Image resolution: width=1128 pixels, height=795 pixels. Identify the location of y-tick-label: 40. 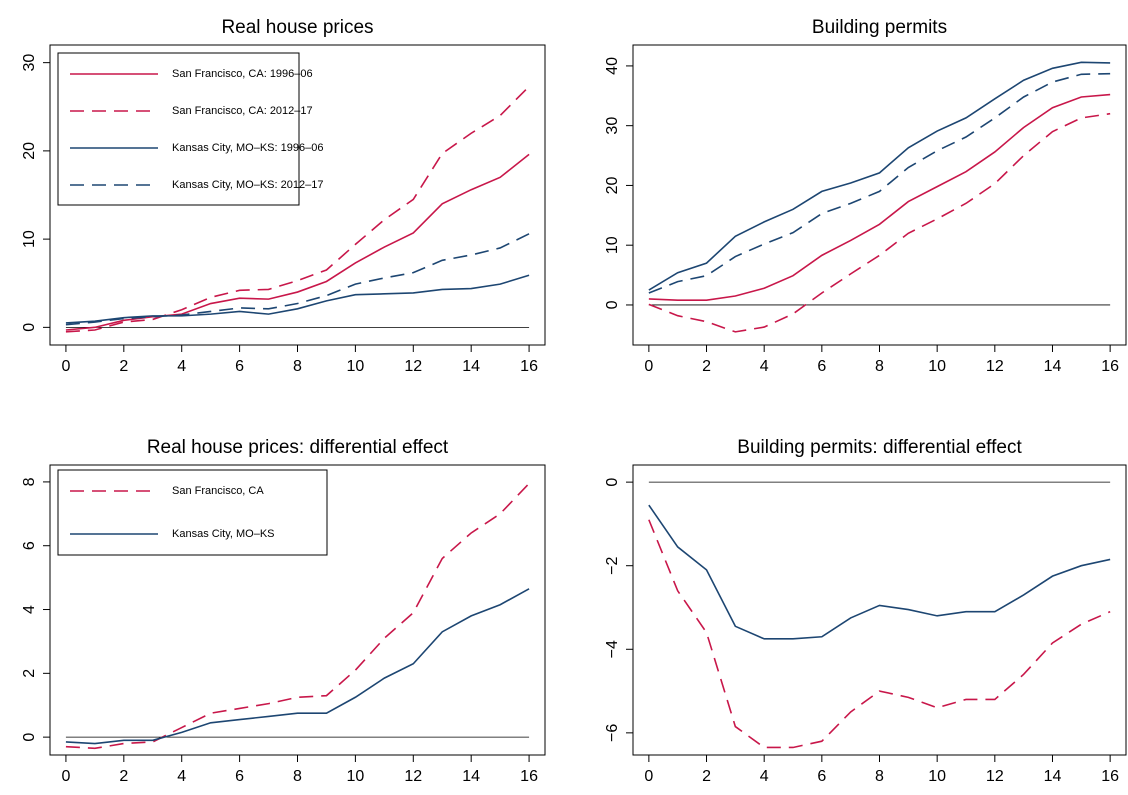
(612, 66).